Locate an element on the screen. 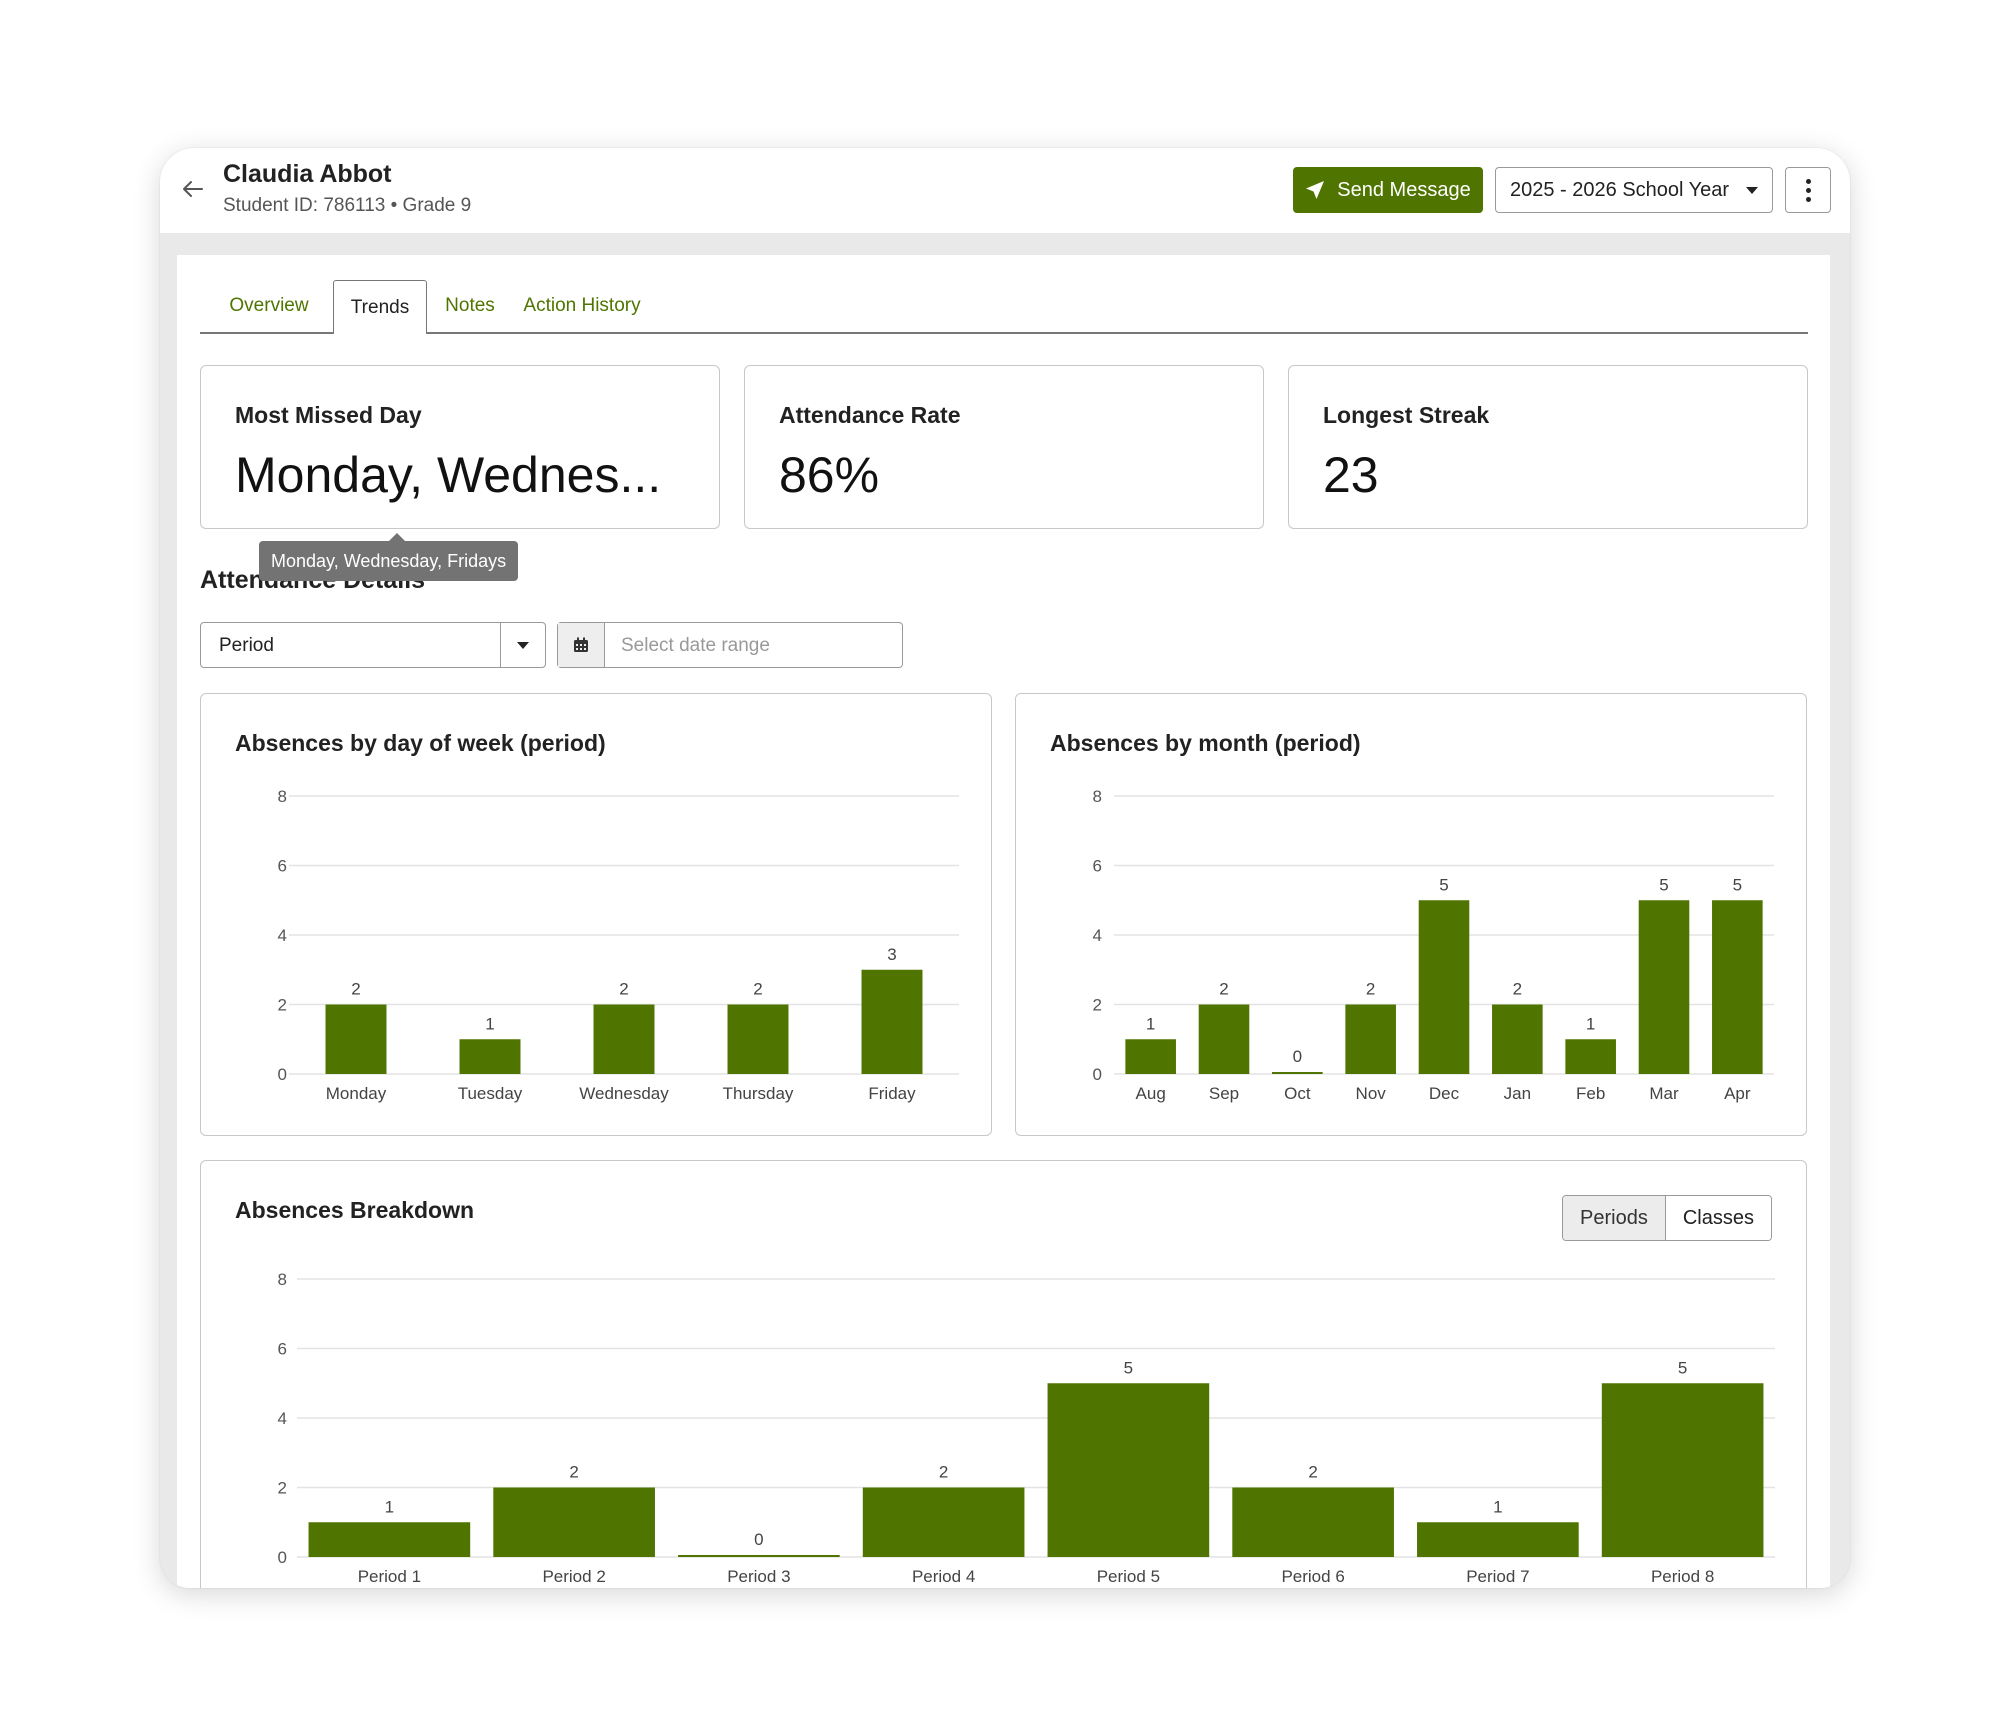 Image resolution: width=2000 pixels, height=1727 pixels. student-name: Claudia Abbot is located at coordinates (307, 174).